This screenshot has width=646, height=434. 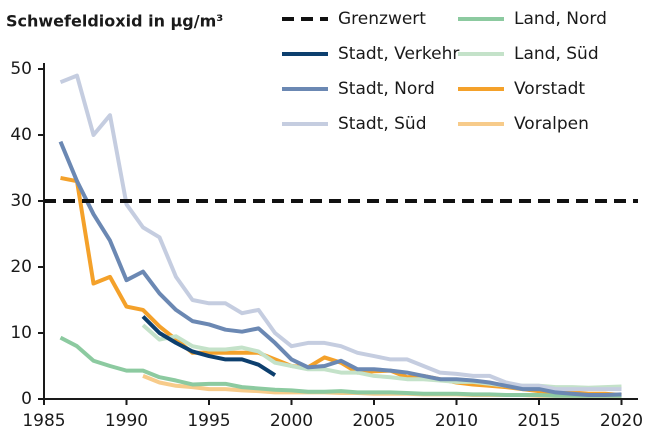 What do you see at coordinates (208, 421) in the screenshot?
I see `x-tick-label: 1995` at bounding box center [208, 421].